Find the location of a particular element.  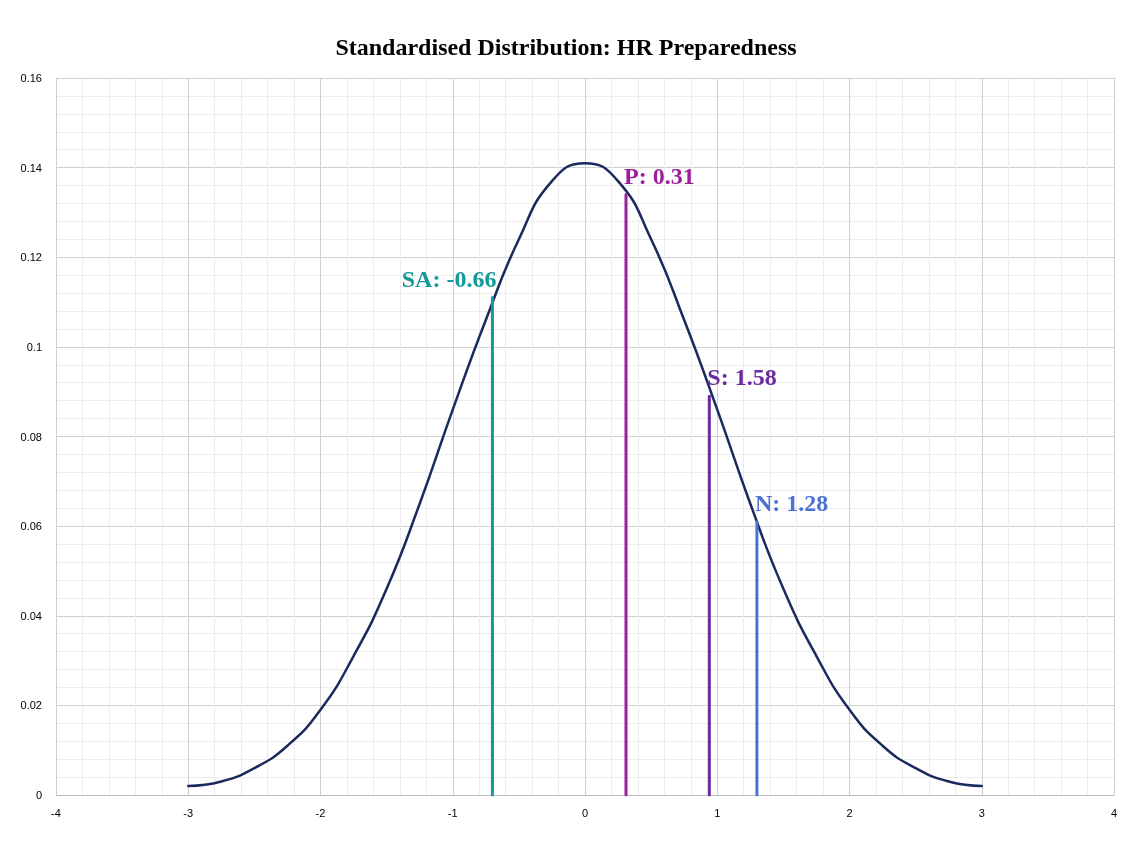

x-tick-label: 0 is located at coordinates (585, 812).